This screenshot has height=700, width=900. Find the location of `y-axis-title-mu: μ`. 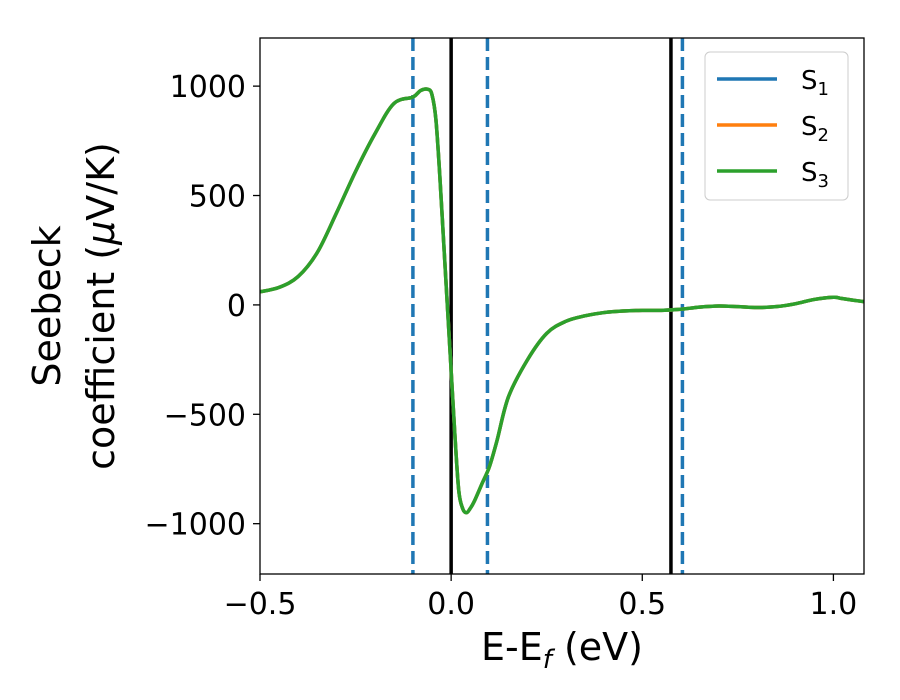

y-axis-title-mu: μ is located at coordinates (101, 233).